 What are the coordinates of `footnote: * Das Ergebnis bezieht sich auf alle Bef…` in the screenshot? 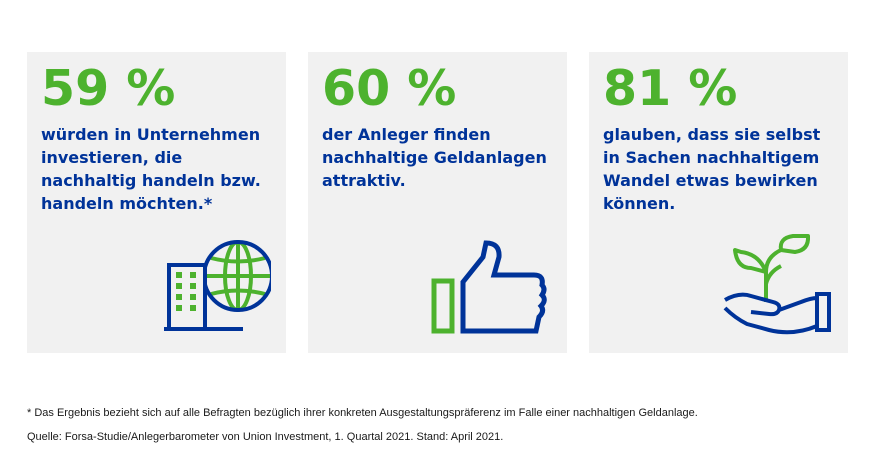 It's located at (362, 413).